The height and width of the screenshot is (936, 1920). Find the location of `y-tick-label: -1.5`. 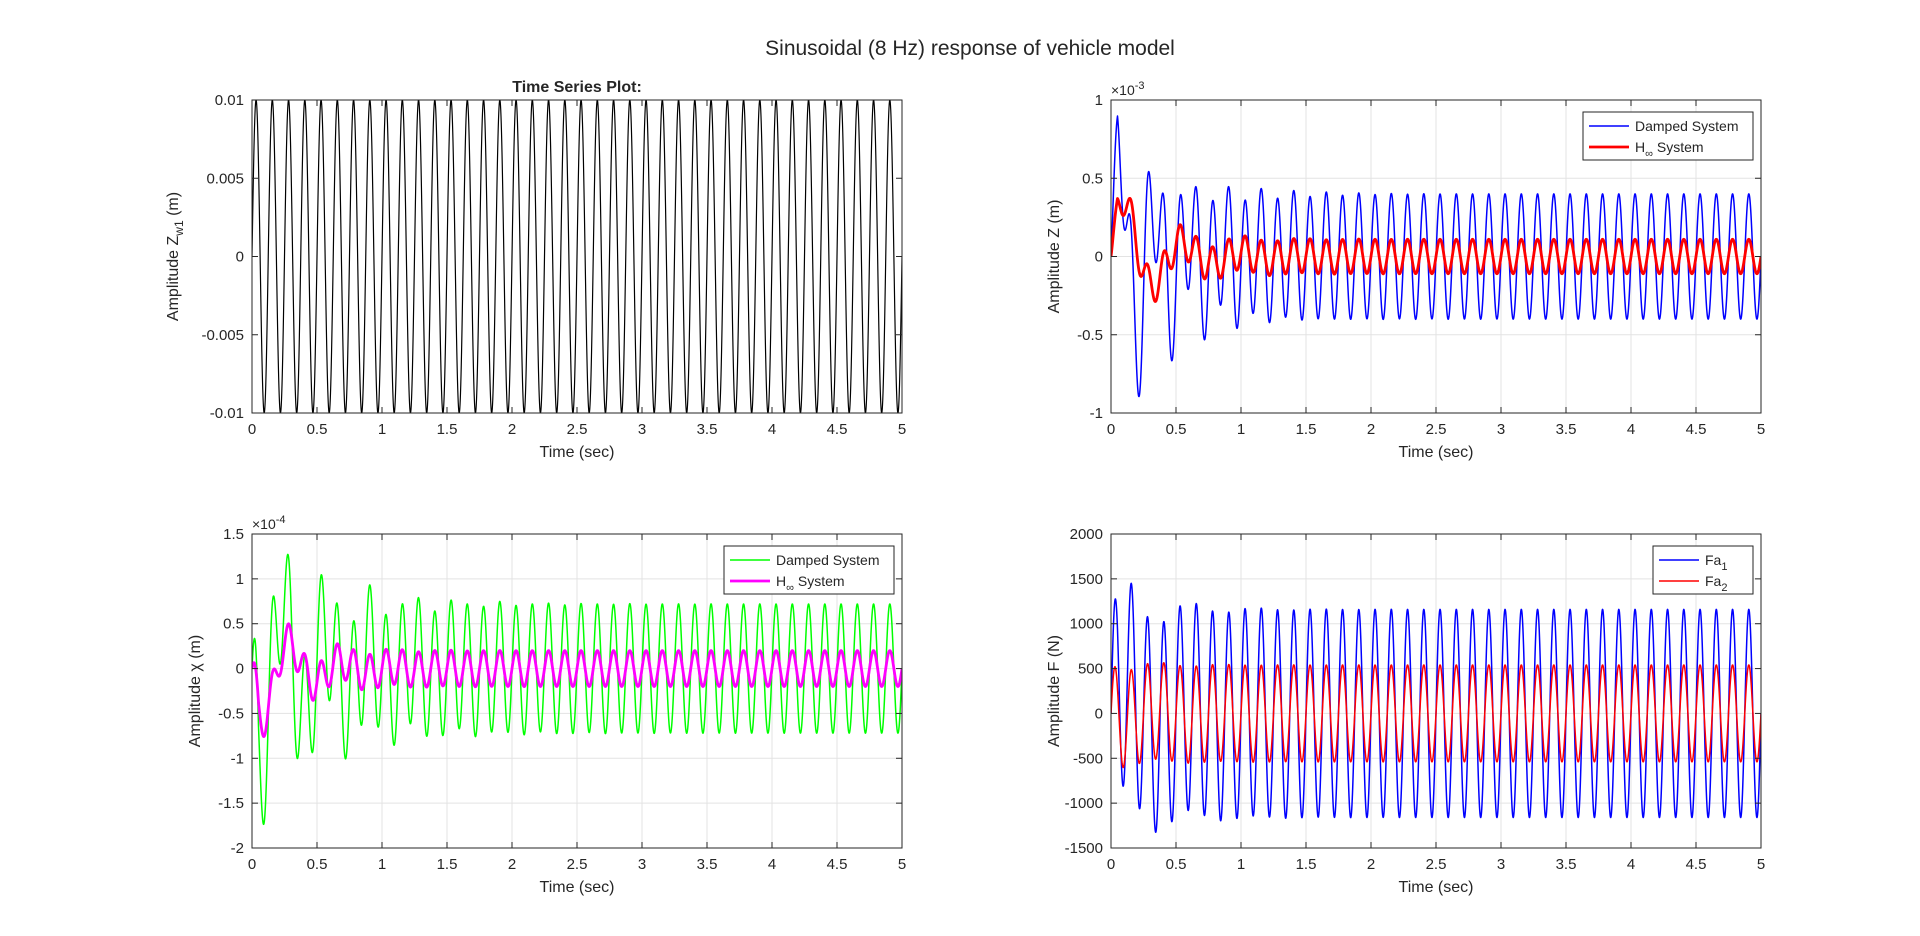

y-tick-label: -1.5 is located at coordinates (231, 803).